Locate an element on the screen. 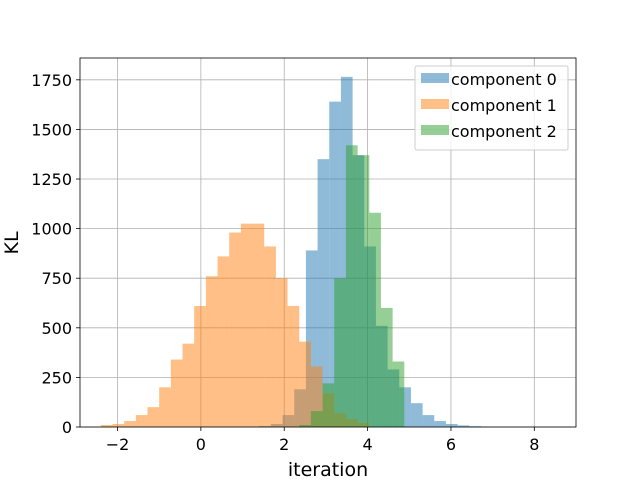 The width and height of the screenshot is (640, 480). legend-label: component 0 is located at coordinates (504, 79).